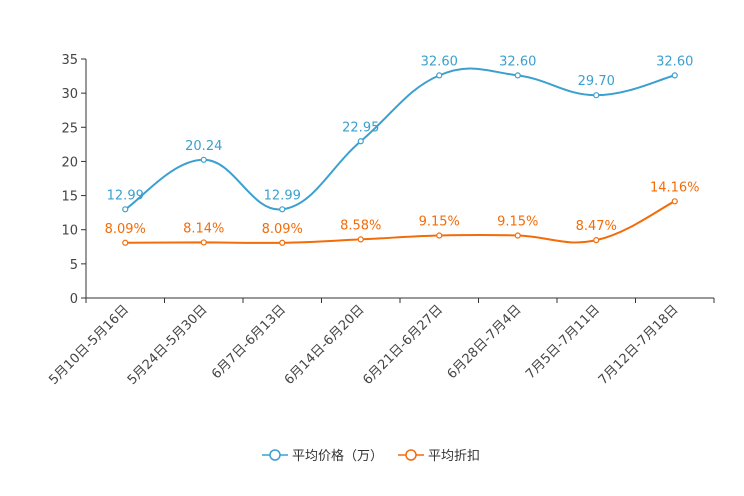  Describe the element at coordinates (249, 342) in the screenshot. I see `x-tick-label: 6月7日-6月13日` at that location.